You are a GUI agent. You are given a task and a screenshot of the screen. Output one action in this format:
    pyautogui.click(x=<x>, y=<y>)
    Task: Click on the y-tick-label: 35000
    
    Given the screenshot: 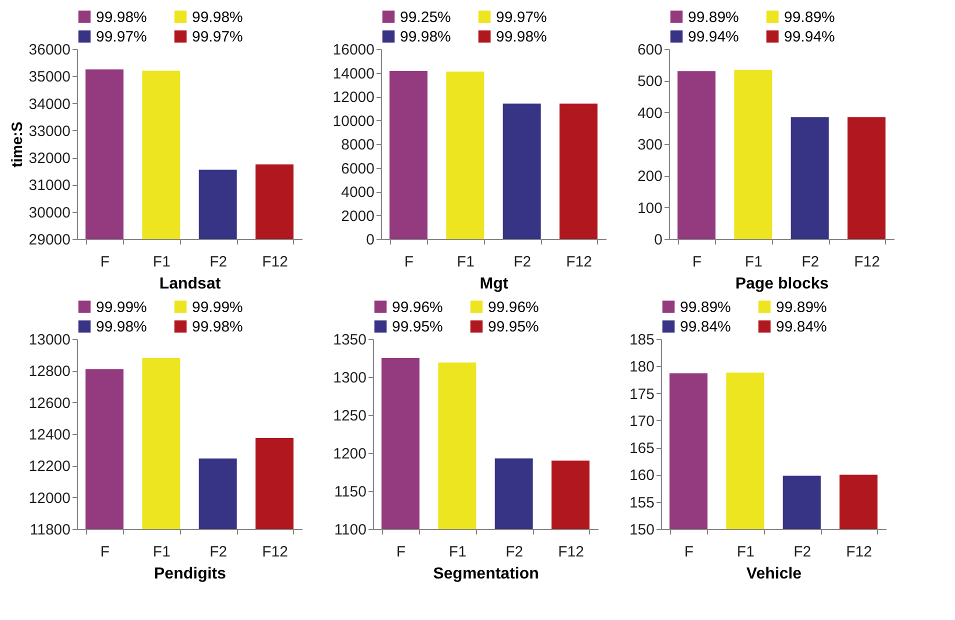 What is the action you would take?
    pyautogui.click(x=49, y=77)
    